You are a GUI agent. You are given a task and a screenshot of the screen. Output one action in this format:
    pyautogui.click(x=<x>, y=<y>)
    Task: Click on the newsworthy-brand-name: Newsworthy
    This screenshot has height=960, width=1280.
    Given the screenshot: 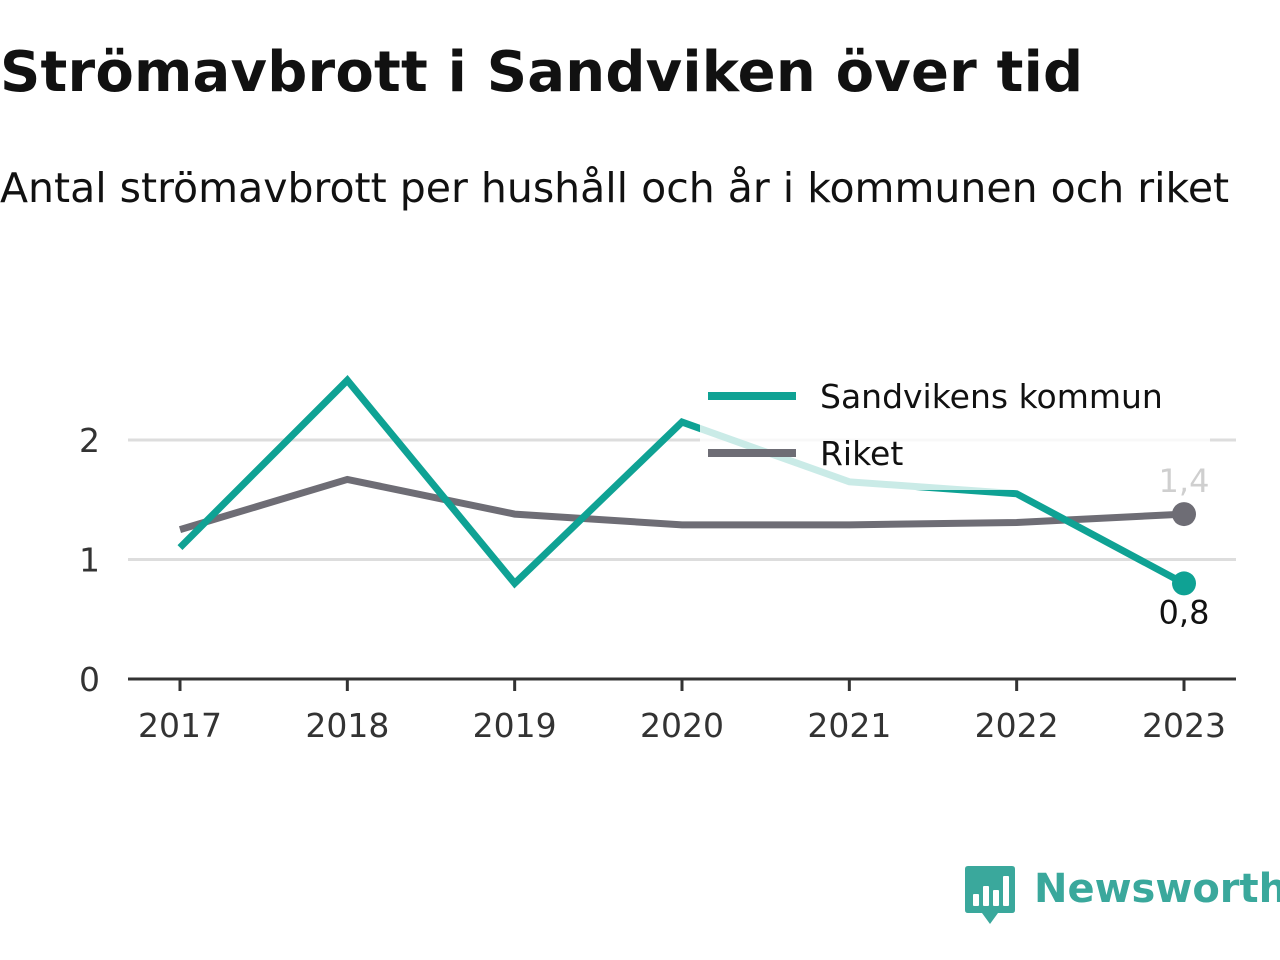 What is the action you would take?
    pyautogui.click(x=1157, y=889)
    